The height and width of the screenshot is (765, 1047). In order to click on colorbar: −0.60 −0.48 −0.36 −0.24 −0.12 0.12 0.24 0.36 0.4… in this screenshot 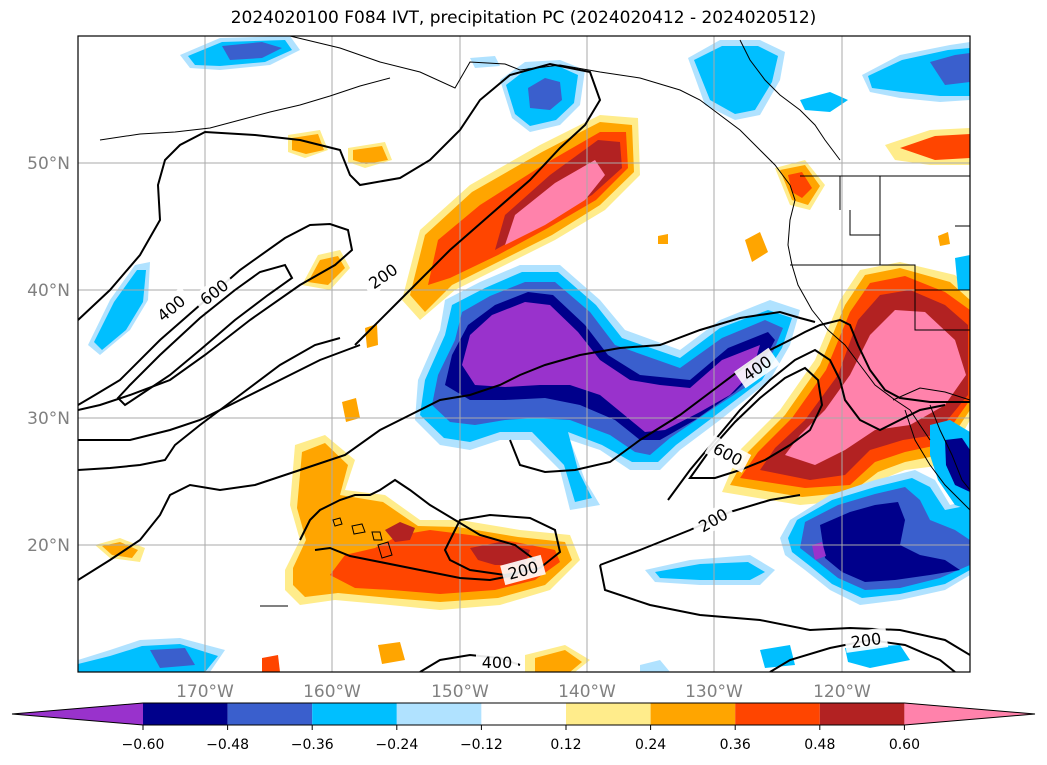, I will do `click(523, 727)`.